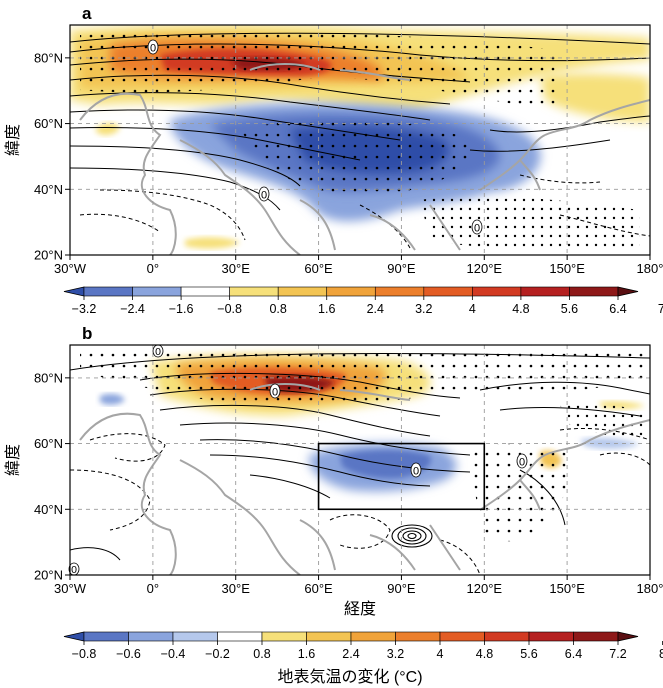  What do you see at coordinates (628, 636) in the screenshot?
I see `colorbar-extend-high` at bounding box center [628, 636].